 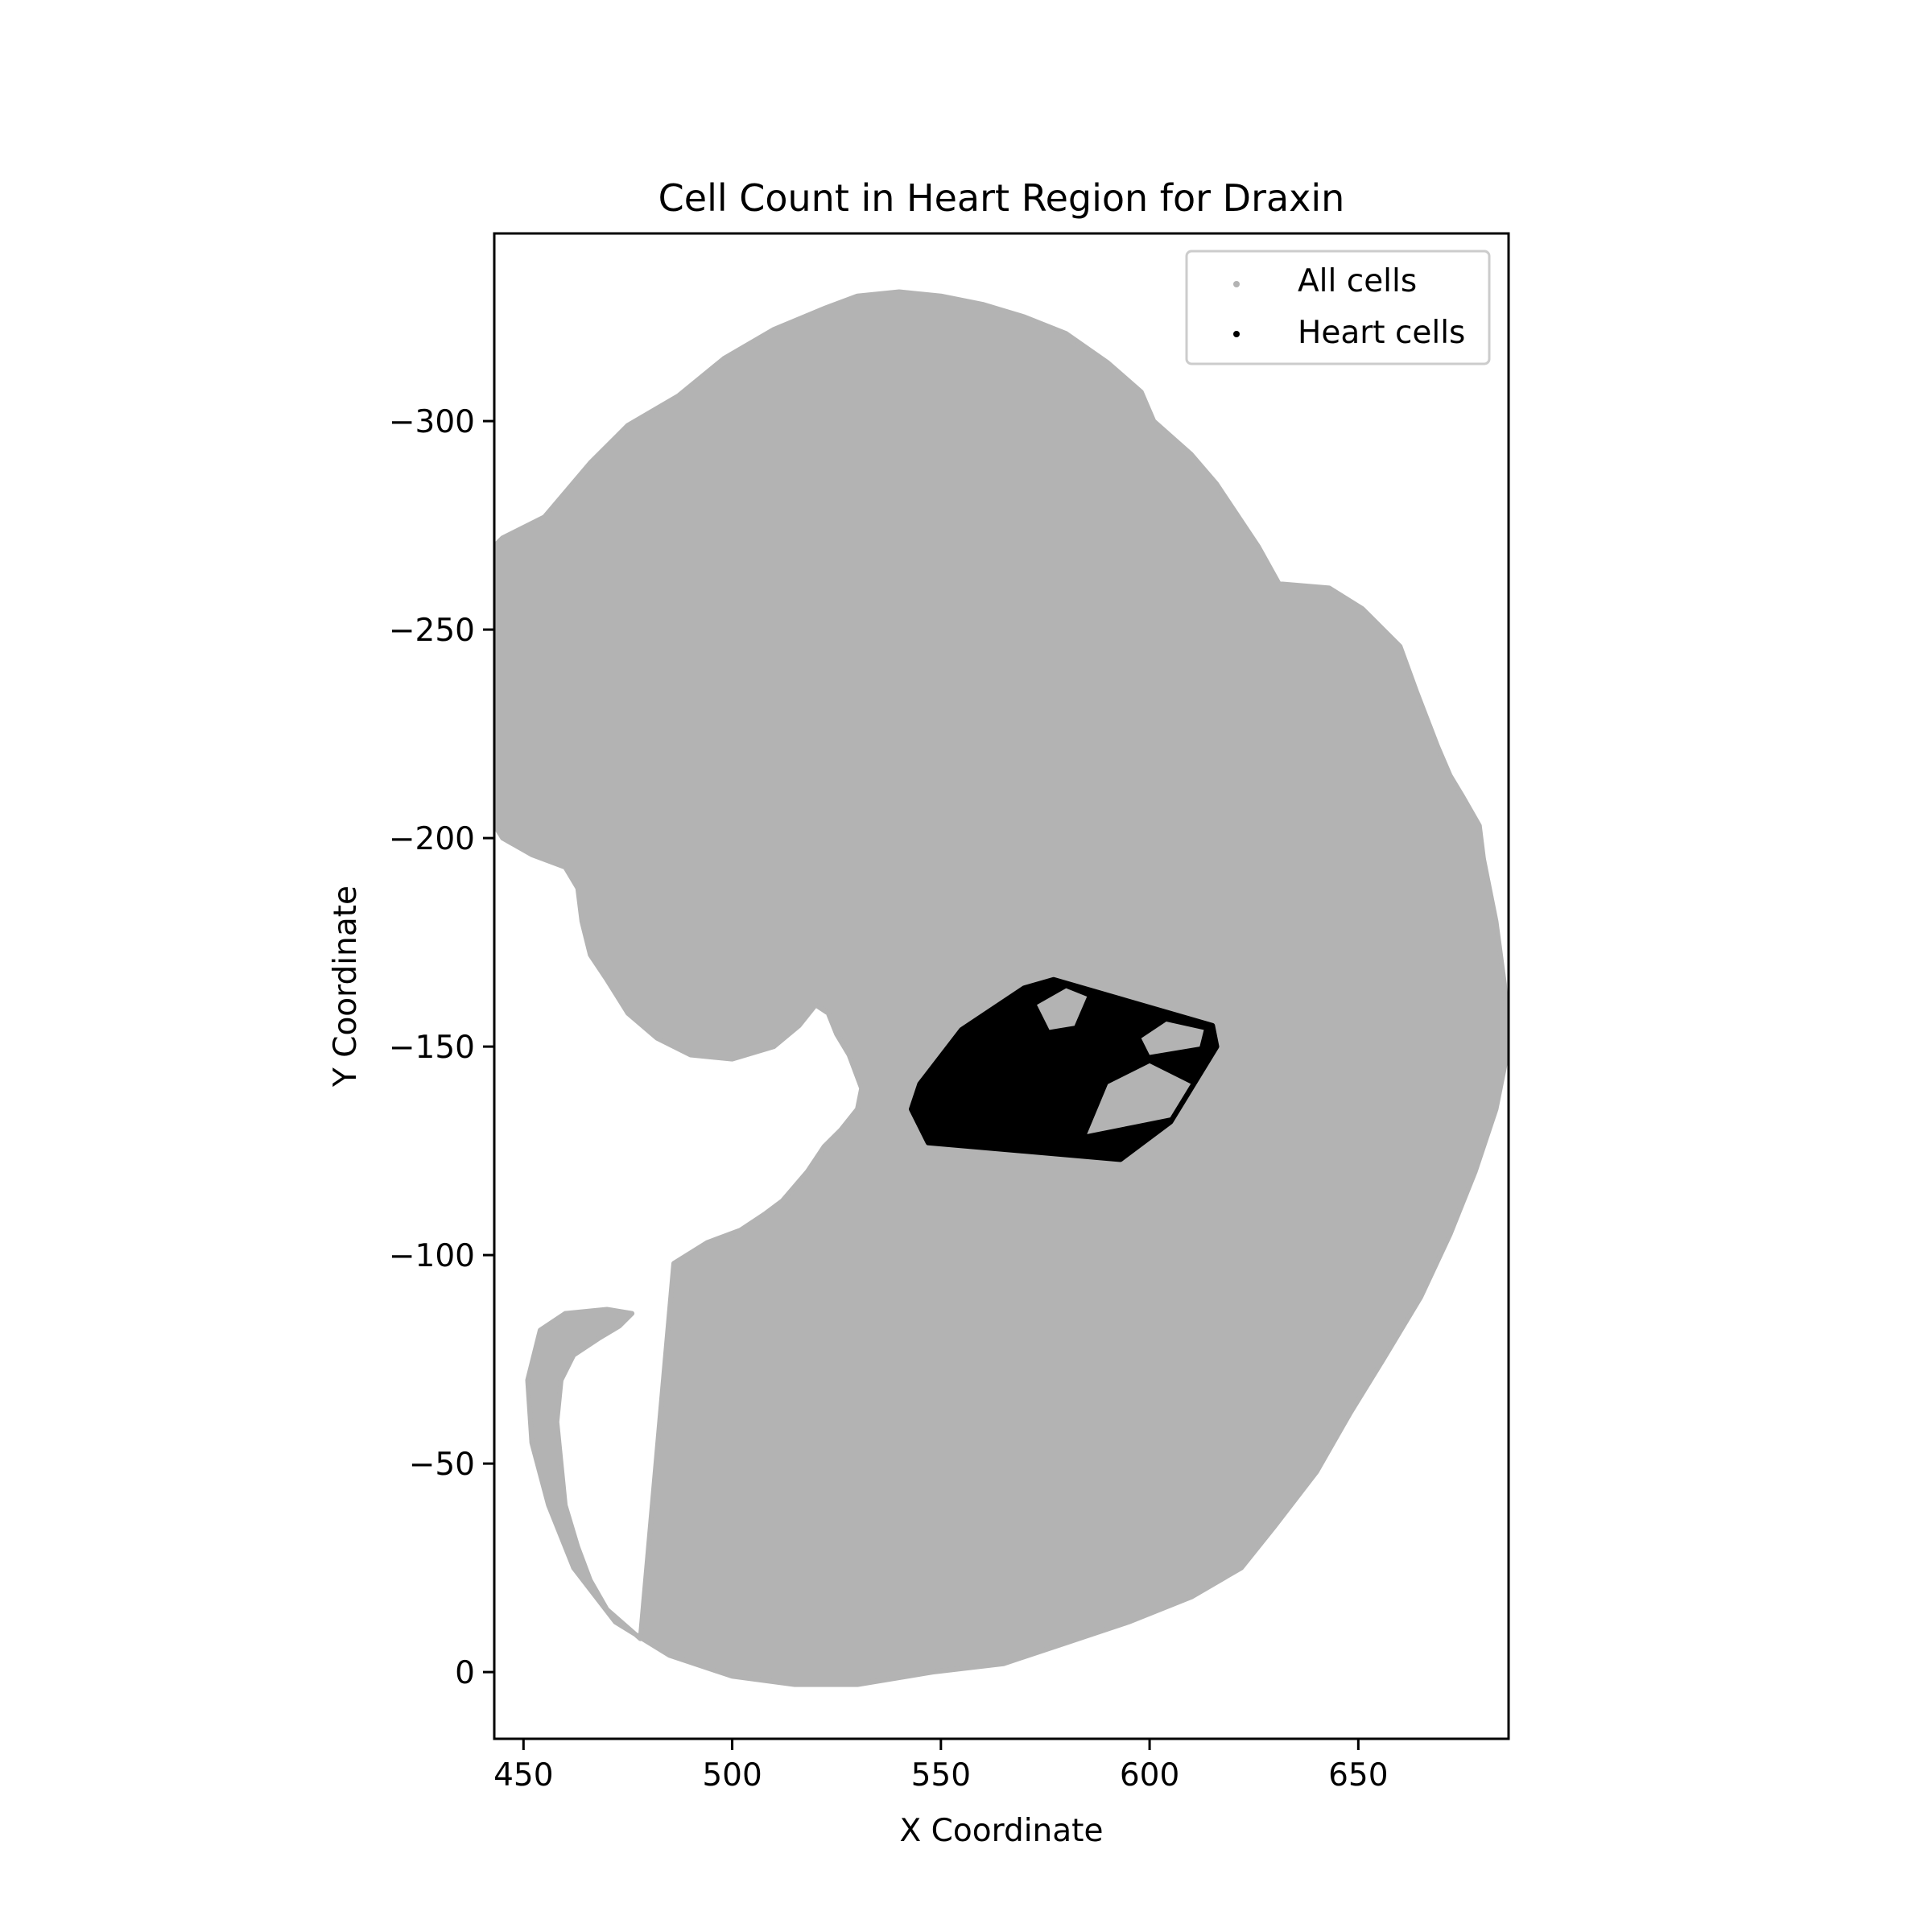 I want to click on legend: All cells Heart cells, so click(x=1338, y=307).